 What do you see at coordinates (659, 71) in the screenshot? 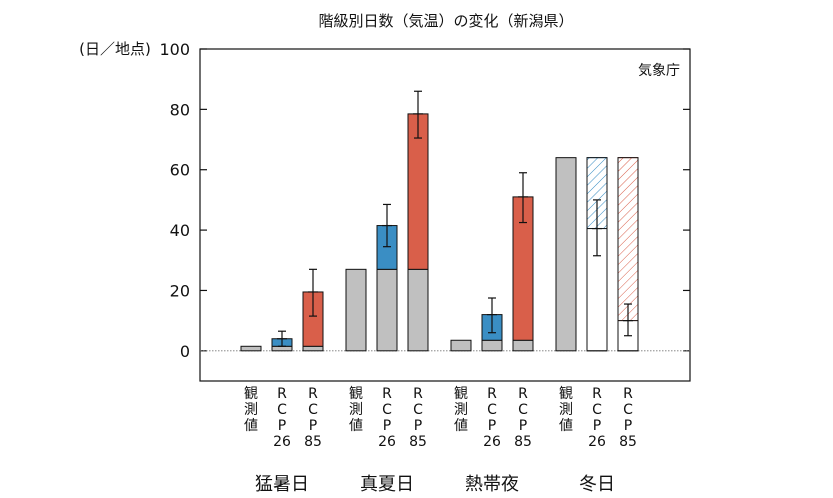
I see `credit-label: 気象庁` at bounding box center [659, 71].